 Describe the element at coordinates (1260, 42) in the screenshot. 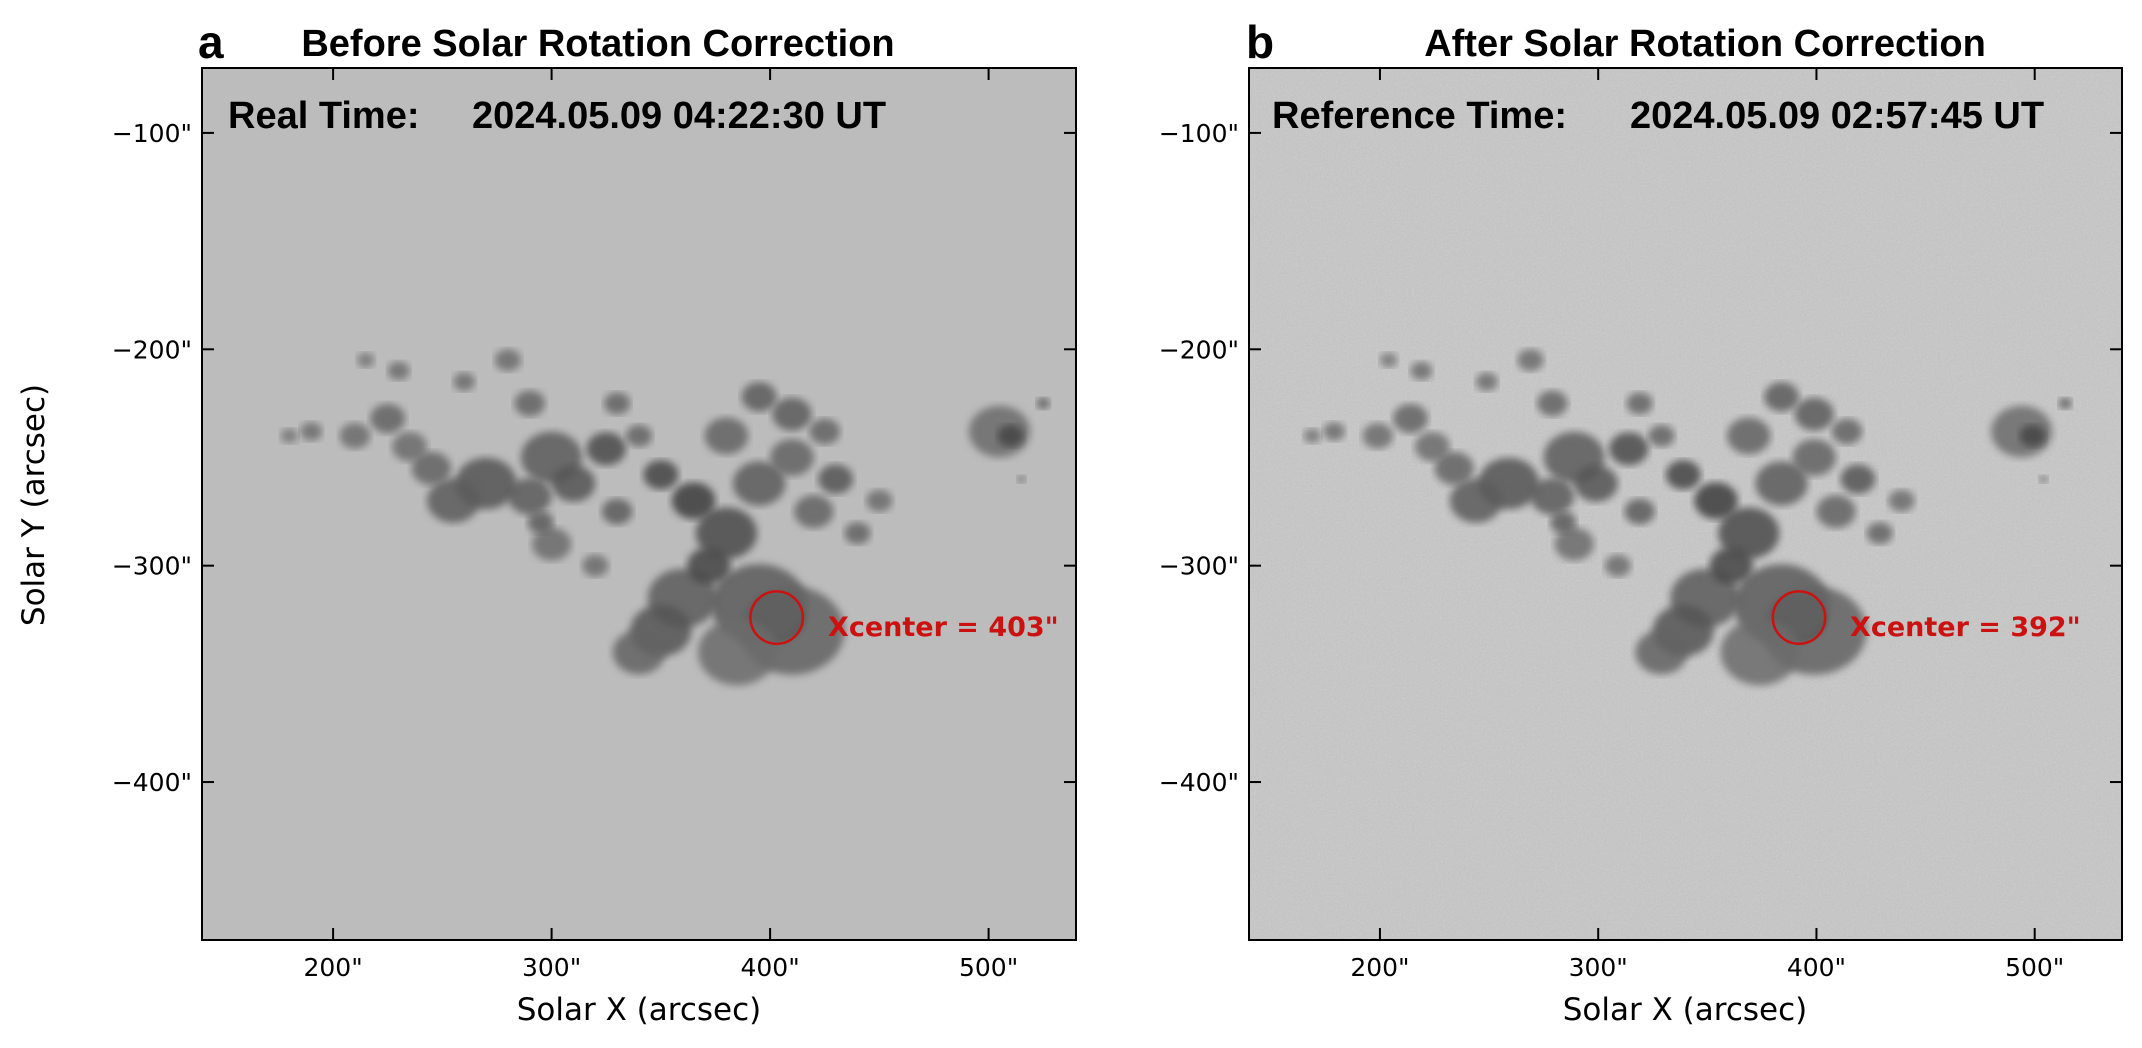

I see `panel-letter: b` at that location.